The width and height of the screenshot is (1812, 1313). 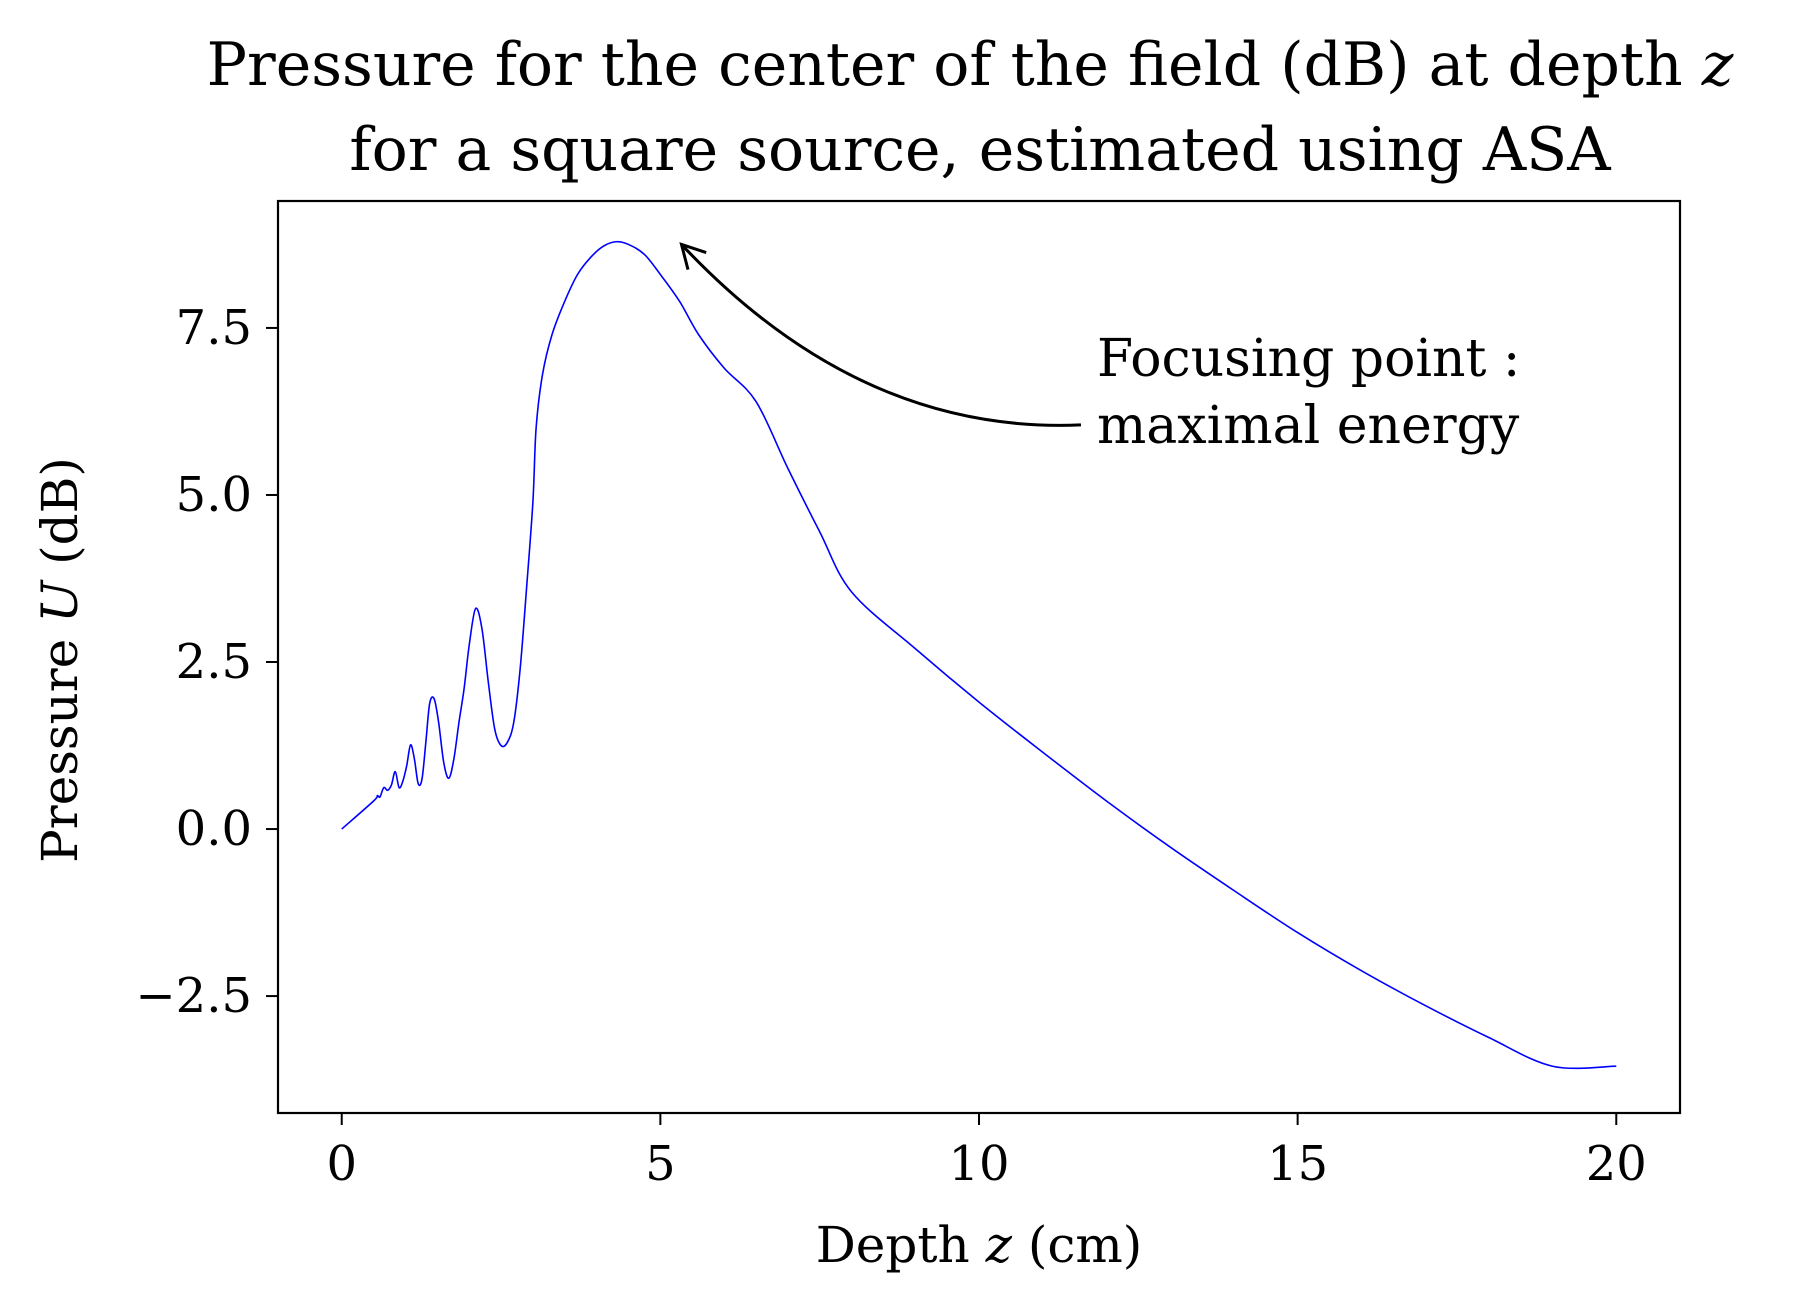 What do you see at coordinates (1308, 426) in the screenshot?
I see `annotation-text-line2: maximal energy` at bounding box center [1308, 426].